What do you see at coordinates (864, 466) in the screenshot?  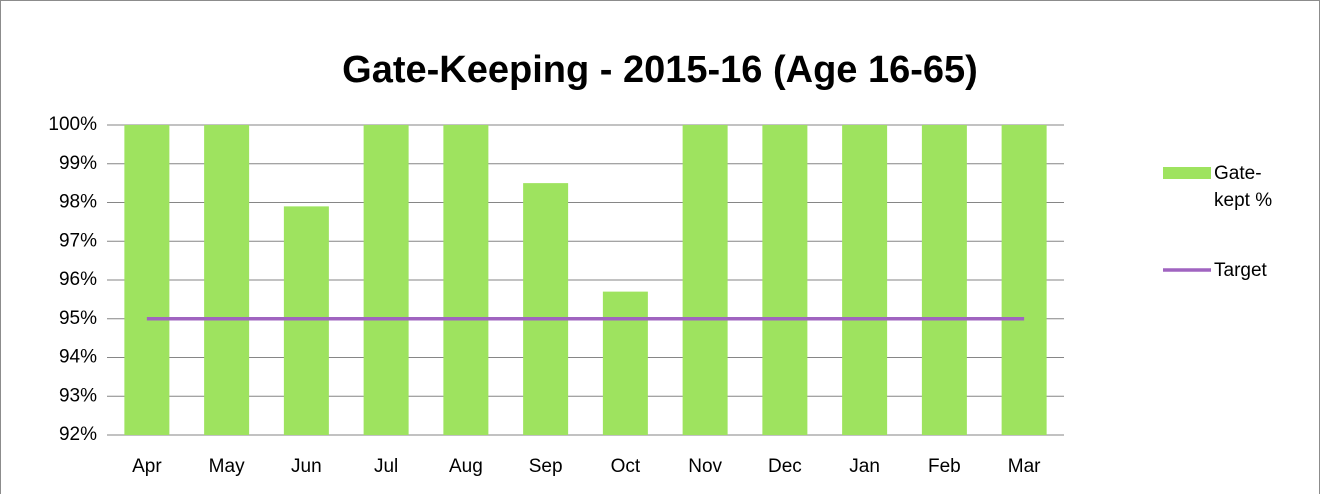 I see `x-tick-label: Jan` at bounding box center [864, 466].